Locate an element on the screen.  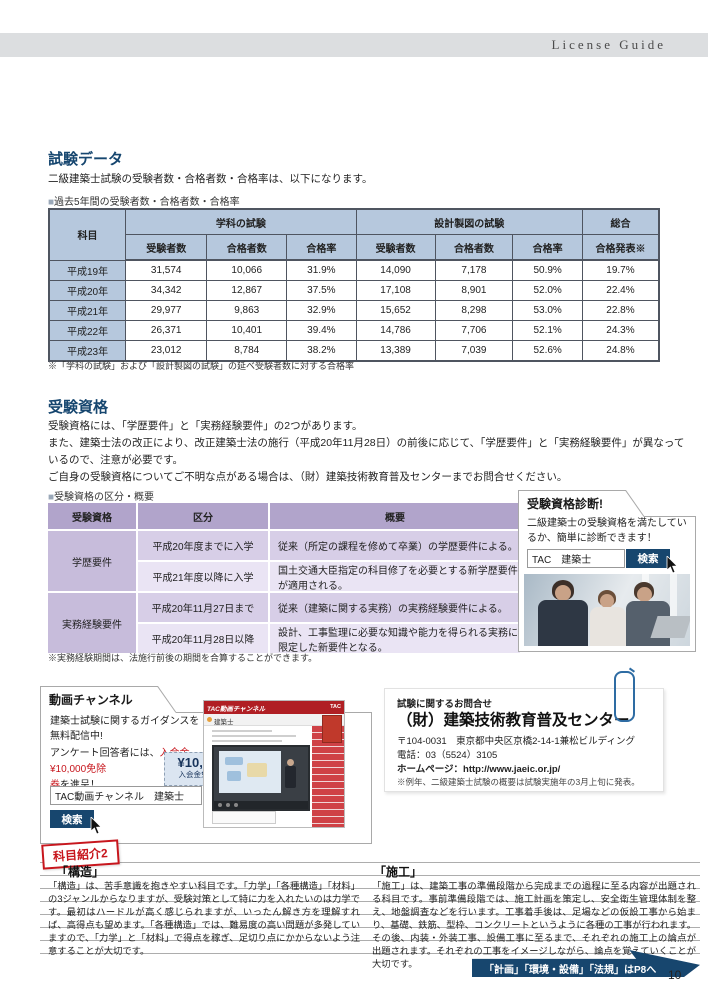
col-header: 概要 is located at coordinates (395, 516).